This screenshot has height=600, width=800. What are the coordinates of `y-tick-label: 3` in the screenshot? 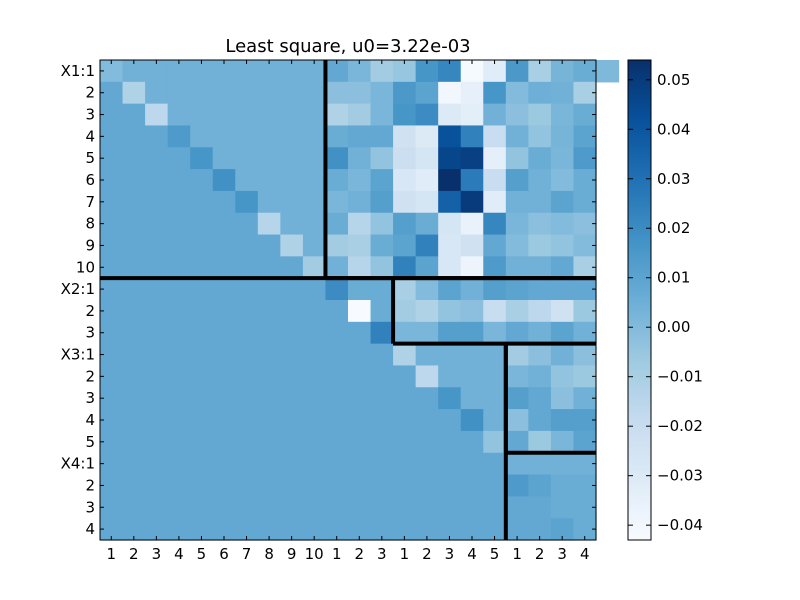 It's located at (90, 507).